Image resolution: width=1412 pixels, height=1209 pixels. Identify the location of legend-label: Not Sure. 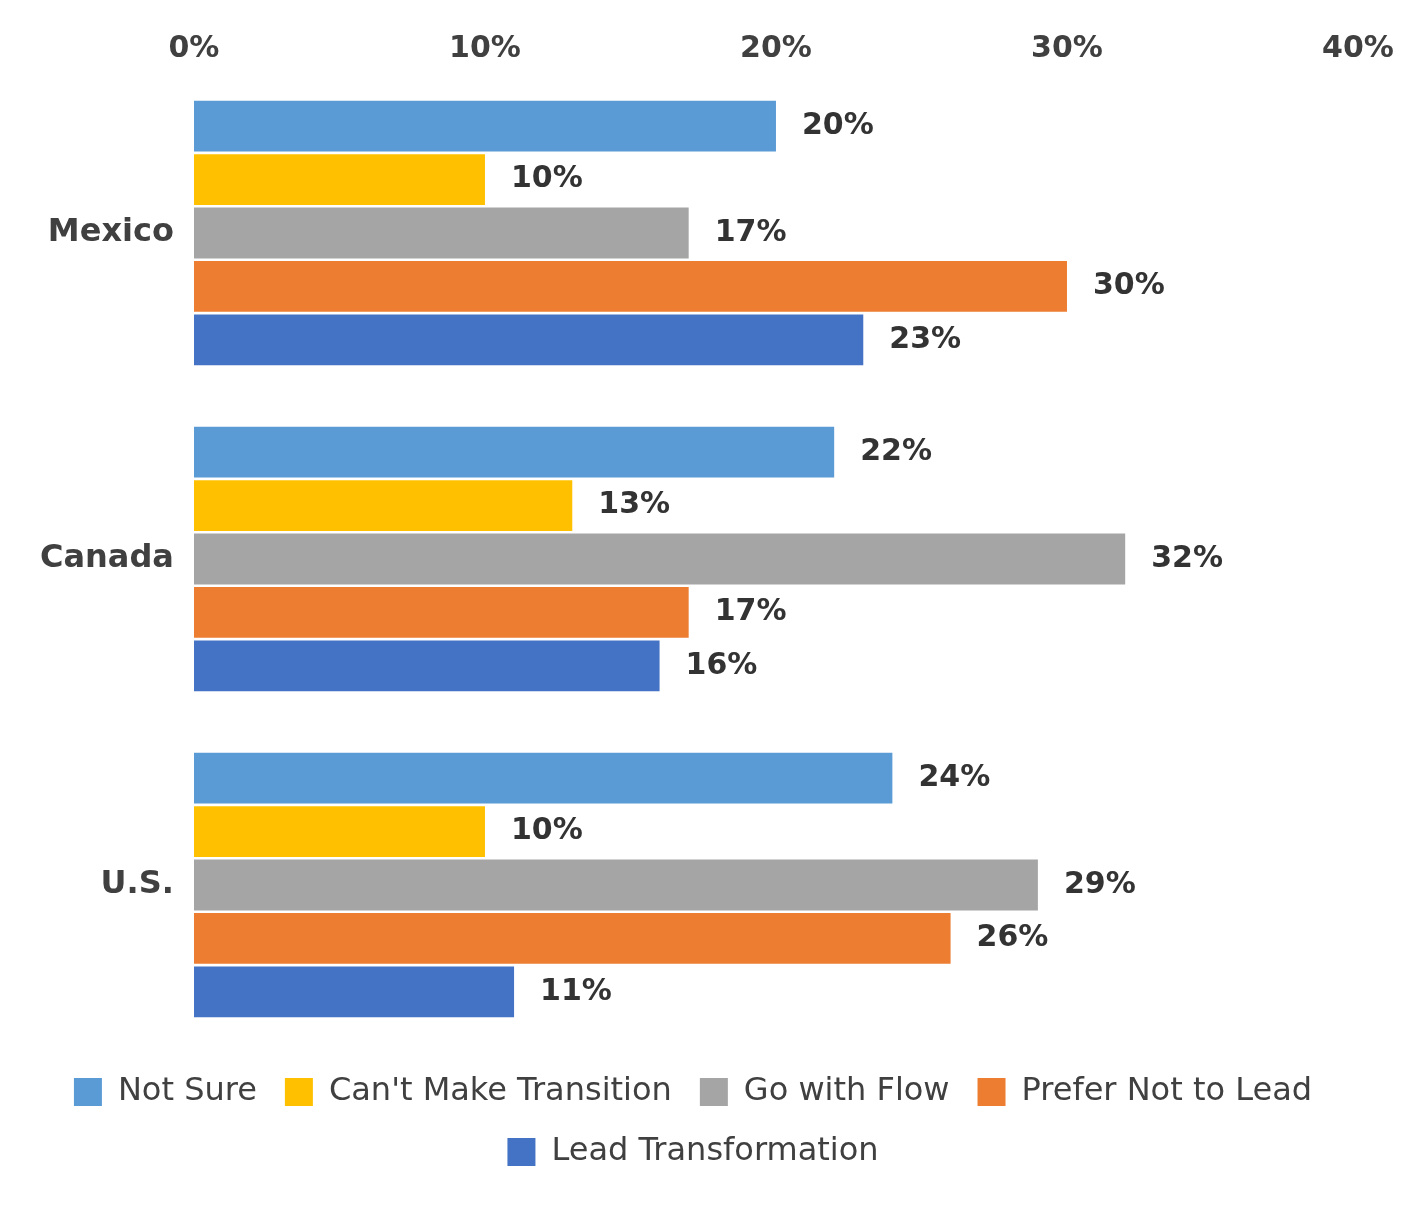
(187, 1089).